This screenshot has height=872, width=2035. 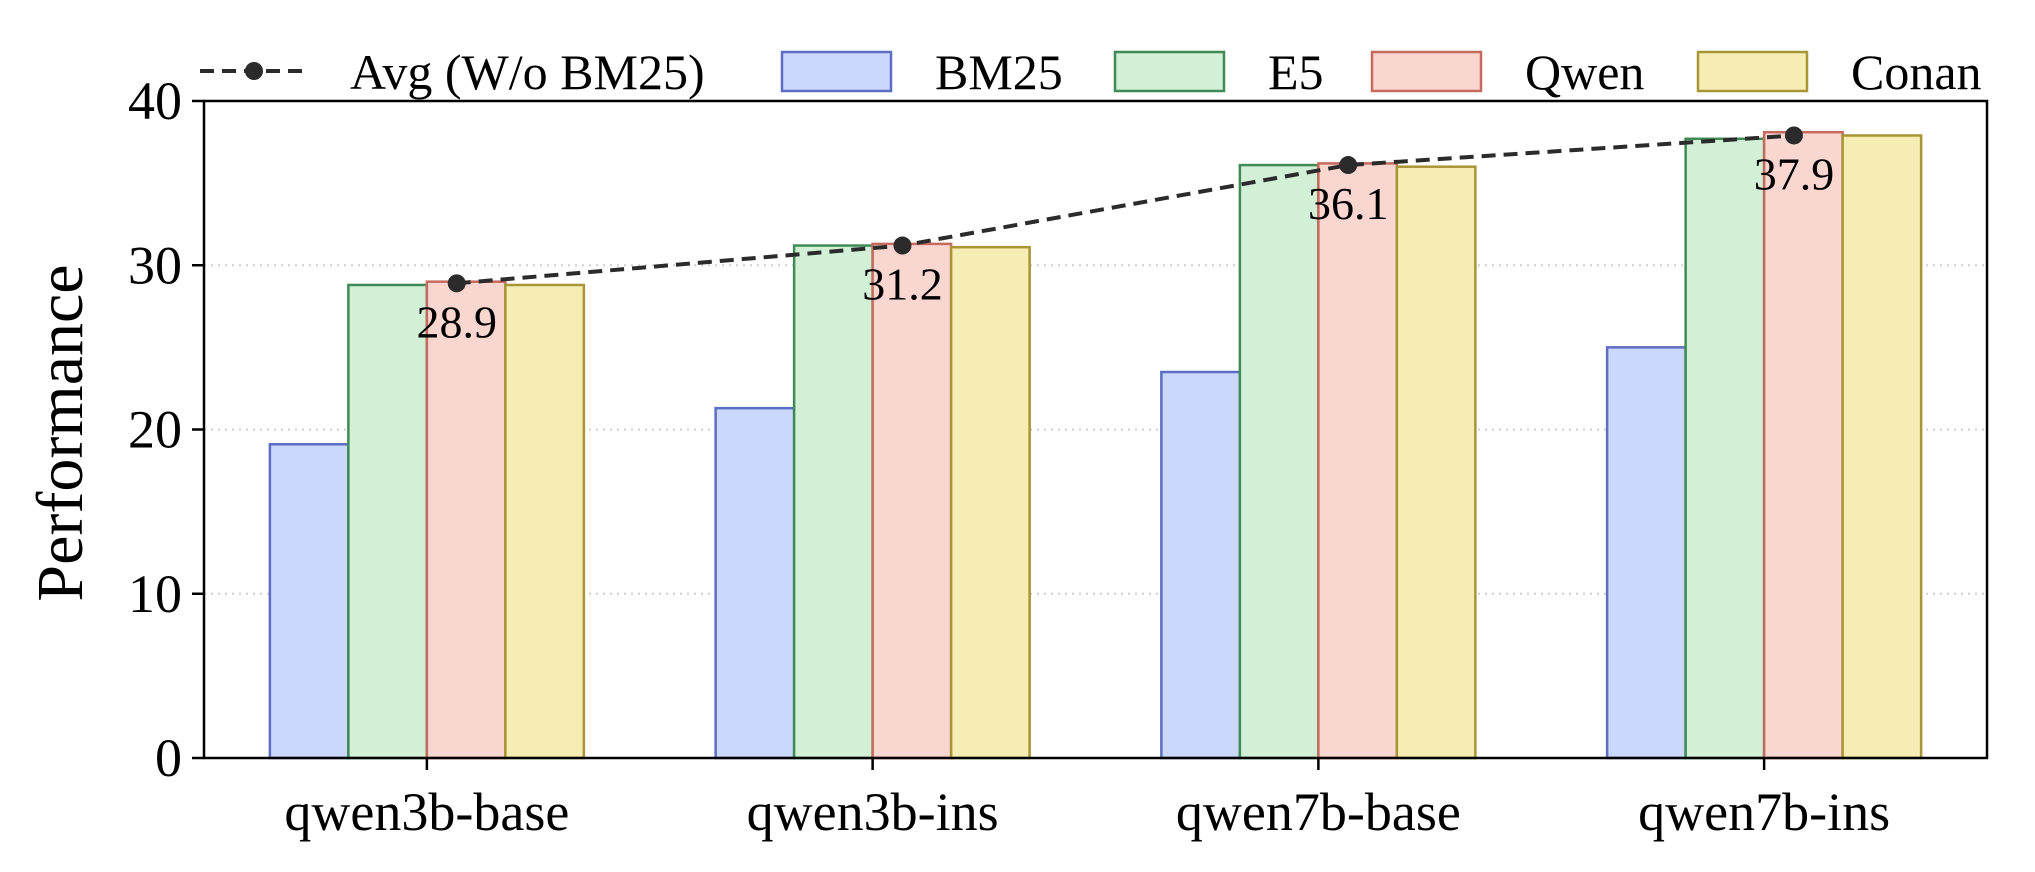 I want to click on avg-data-label: 36.1, so click(x=1348, y=203).